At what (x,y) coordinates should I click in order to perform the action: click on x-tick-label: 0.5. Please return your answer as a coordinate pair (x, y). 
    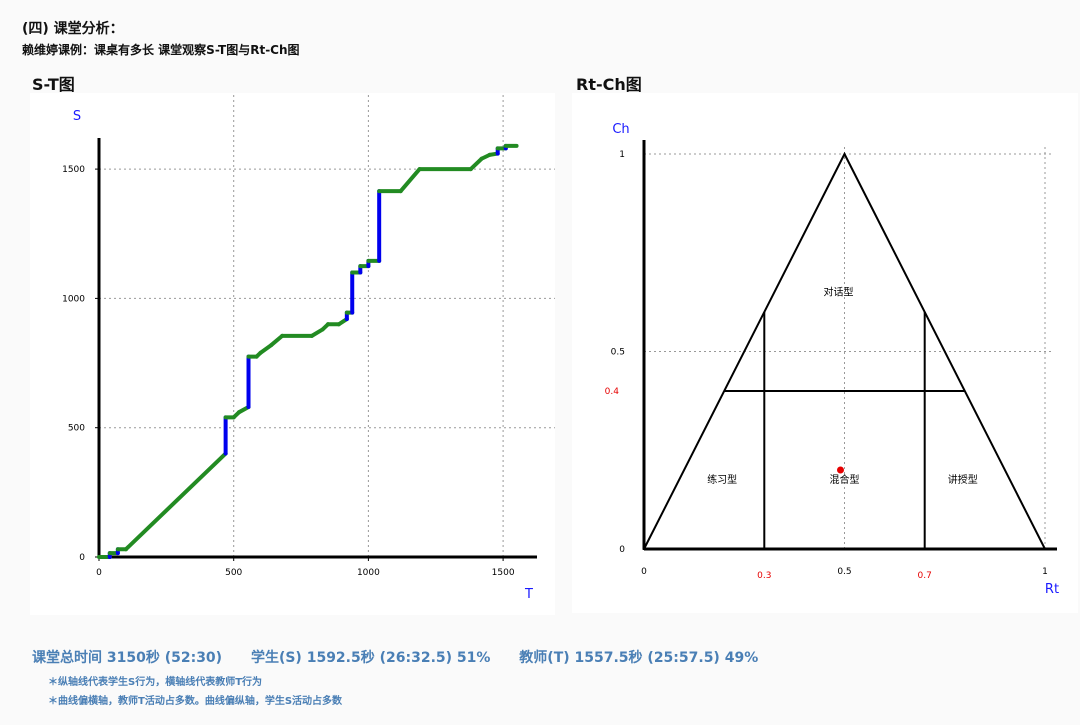
    Looking at the image, I should click on (844, 572).